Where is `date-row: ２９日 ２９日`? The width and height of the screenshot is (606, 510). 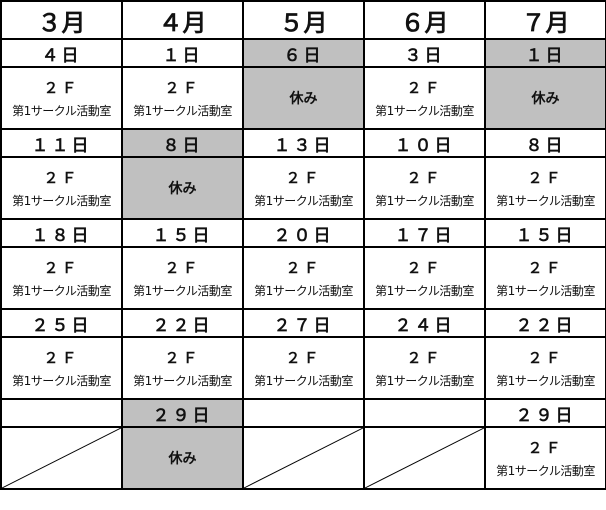
date-row: ２９日 ２９日 is located at coordinates (303, 413).